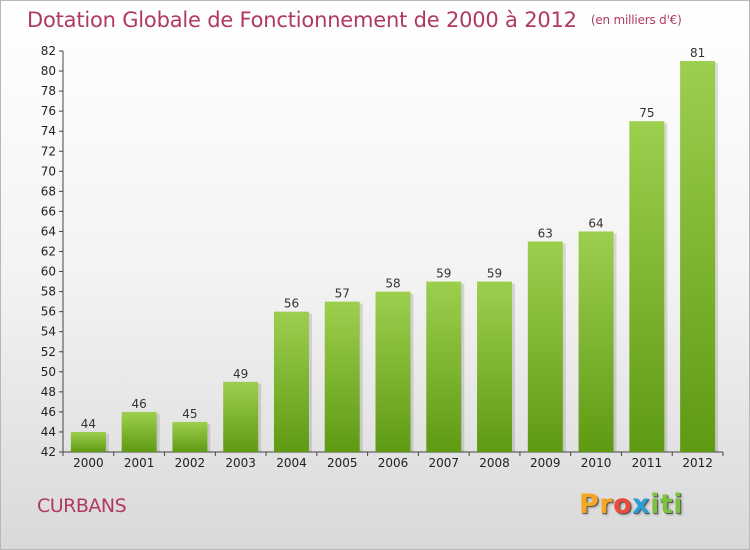 The height and width of the screenshot is (550, 750). Describe the element at coordinates (596, 341) in the screenshot. I see `bar-2010` at that location.